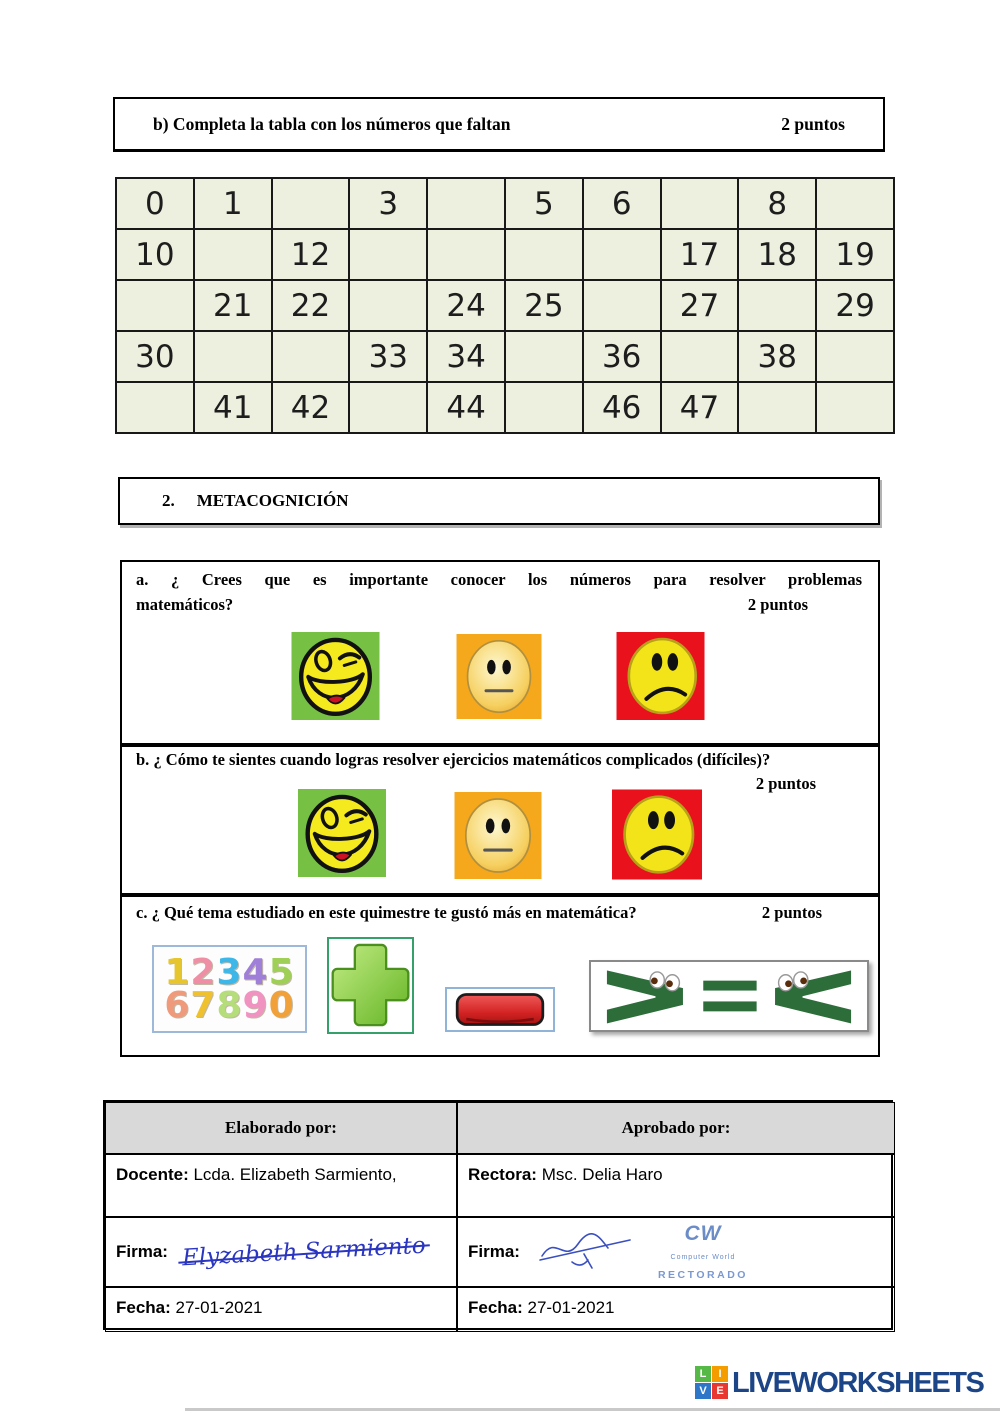 The image size is (1000, 1413). Describe the element at coordinates (702, 1274) in the screenshot. I see `stamp-rectorado: RECTORADO` at that location.